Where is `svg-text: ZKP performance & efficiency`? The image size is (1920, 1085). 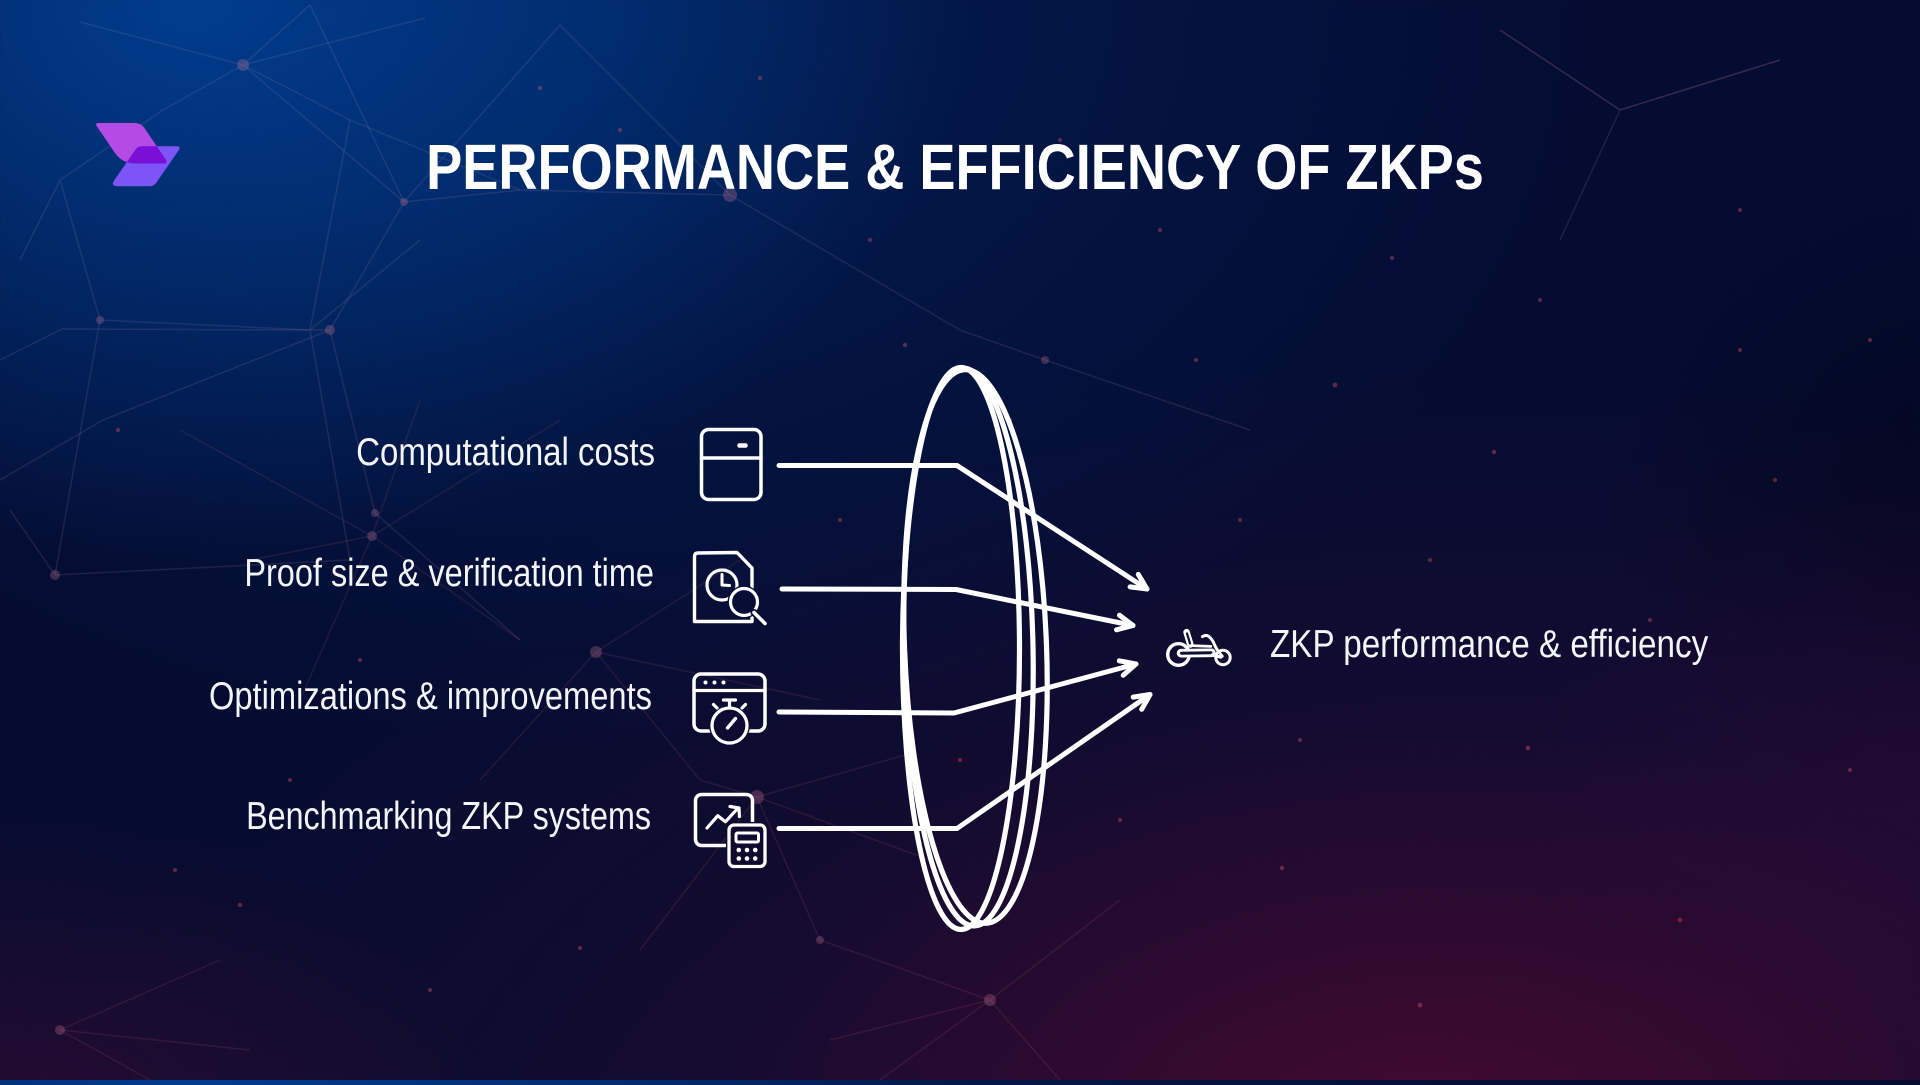 svg-text: ZKP performance & efficiency is located at coordinates (1489, 643).